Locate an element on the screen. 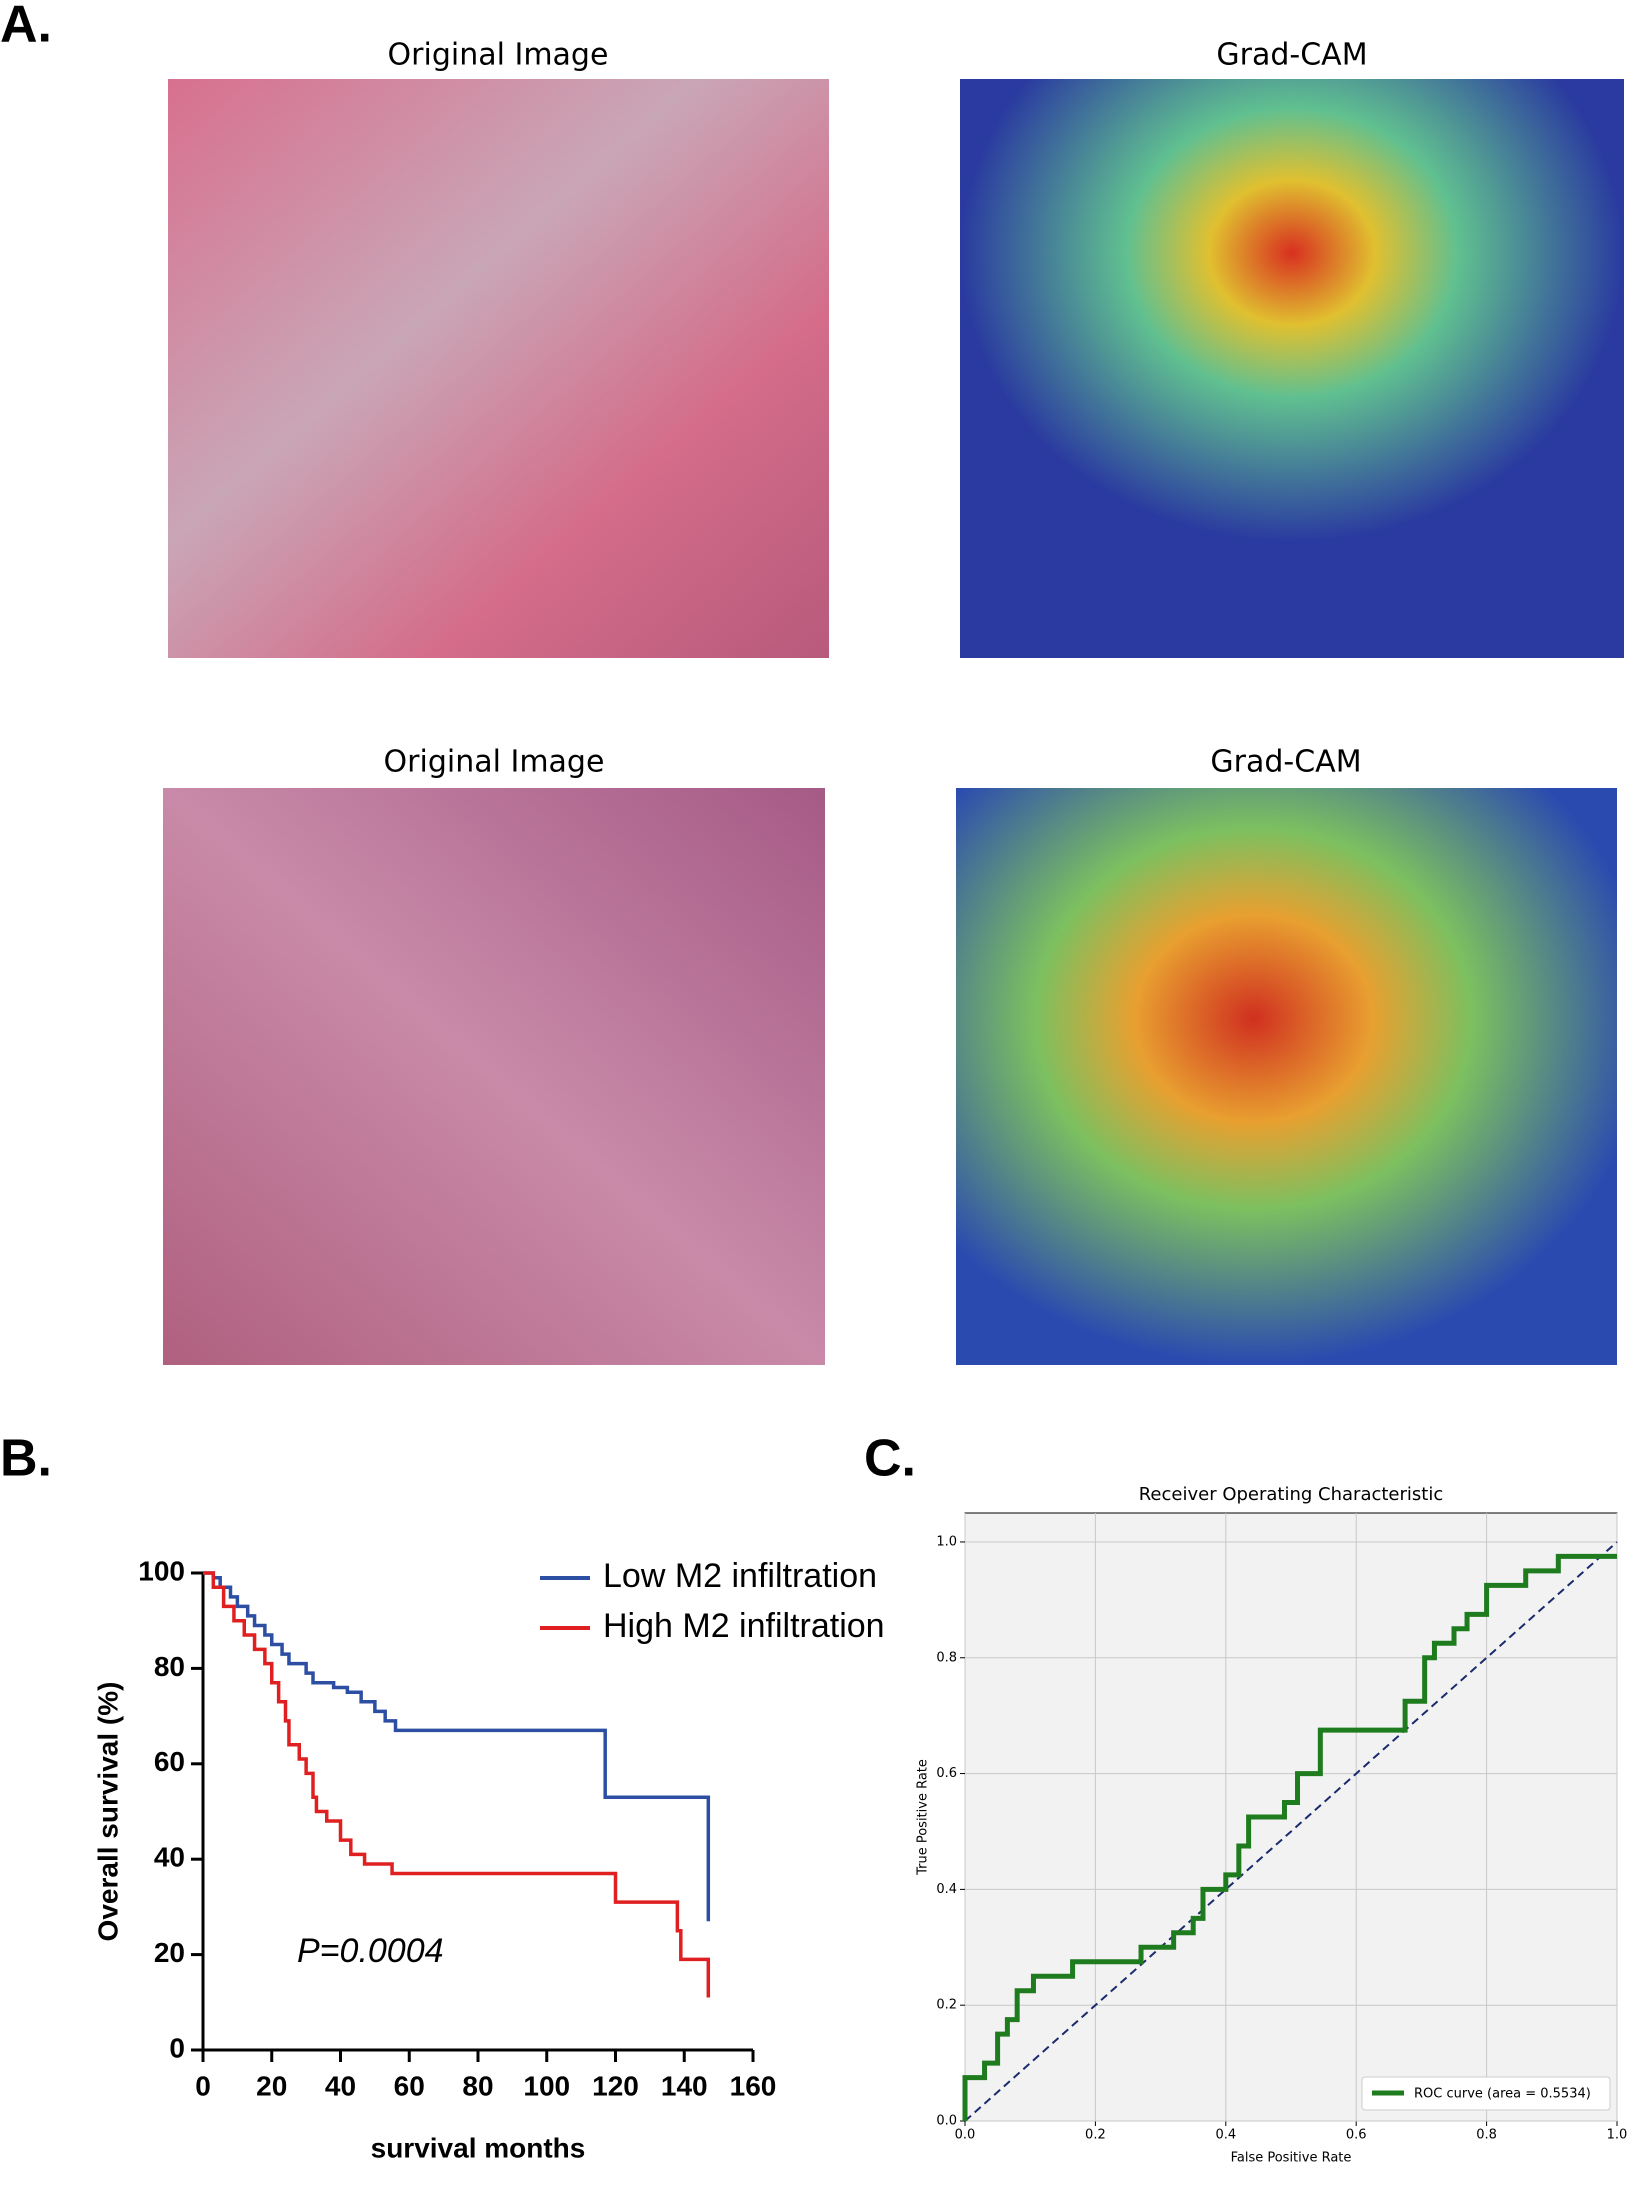 Image resolution: width=1642 pixels, height=2185 pixels. x-tick-label: 0.8 is located at coordinates (1486, 2135).